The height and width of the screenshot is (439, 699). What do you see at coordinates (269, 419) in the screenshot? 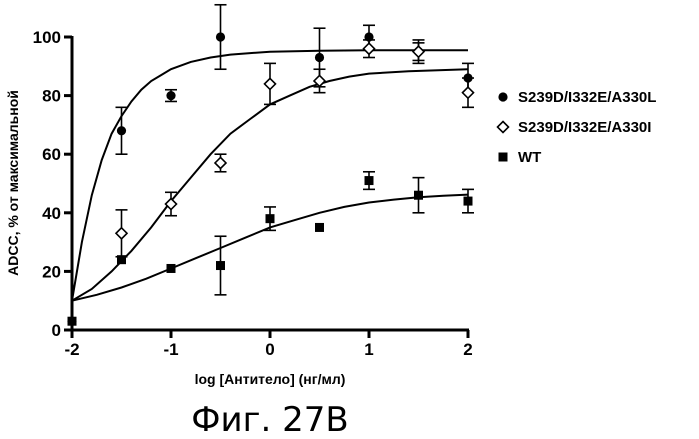
I see `figure-caption: Фиг. 27В` at bounding box center [269, 419].